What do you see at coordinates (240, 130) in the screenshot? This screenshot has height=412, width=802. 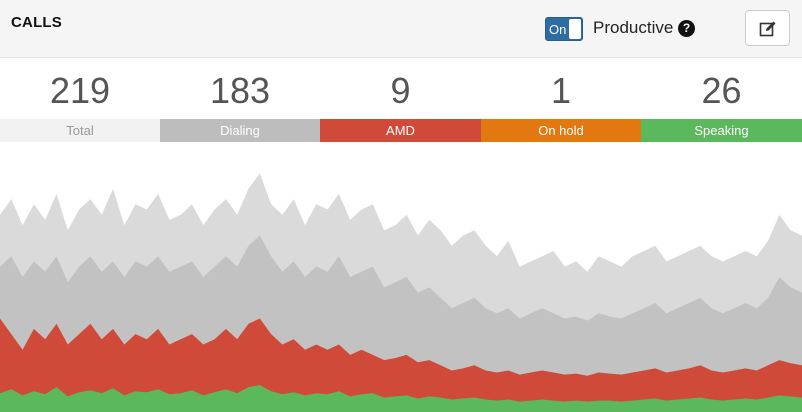 I see `stat-dialing-label: Dialing` at bounding box center [240, 130].